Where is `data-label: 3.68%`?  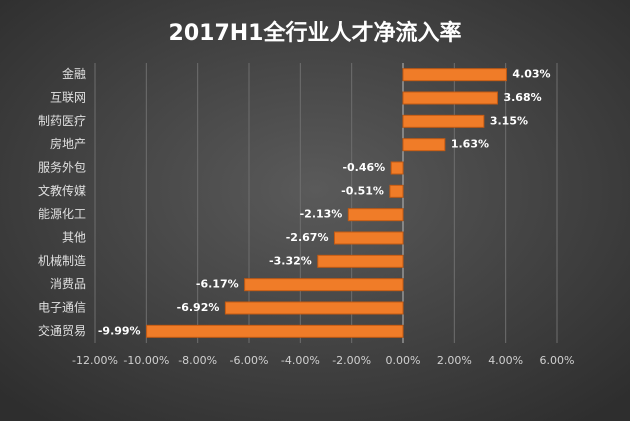
data-label: 3.68% is located at coordinates (522, 97).